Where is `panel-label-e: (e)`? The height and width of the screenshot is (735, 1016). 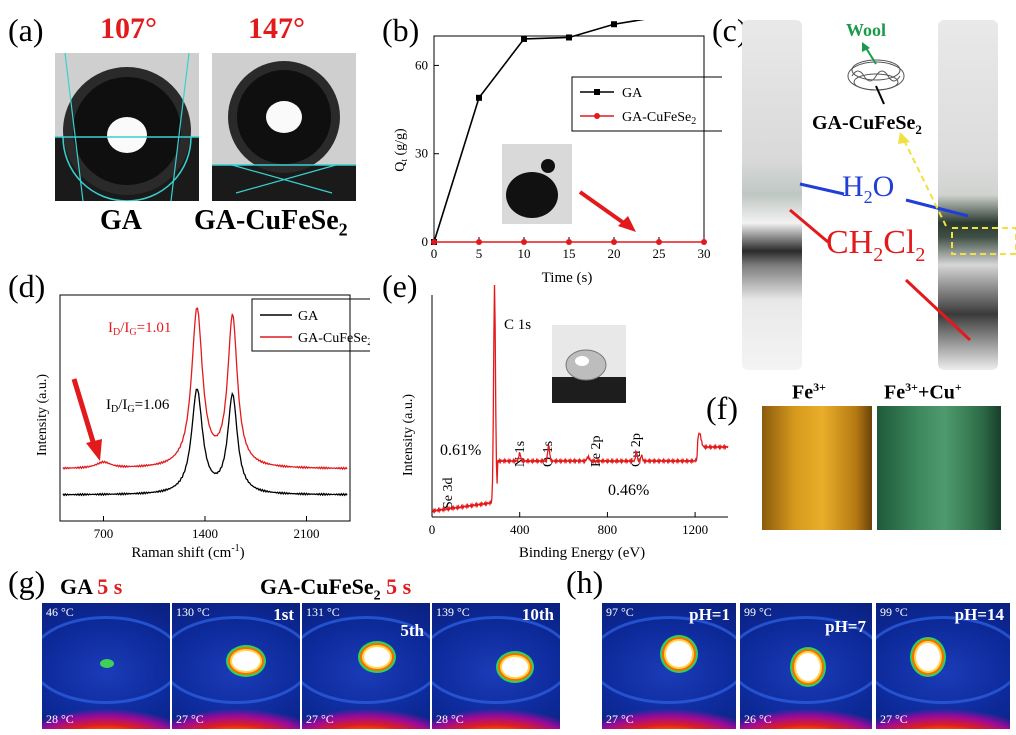 panel-label-e: (e) is located at coordinates (400, 286).